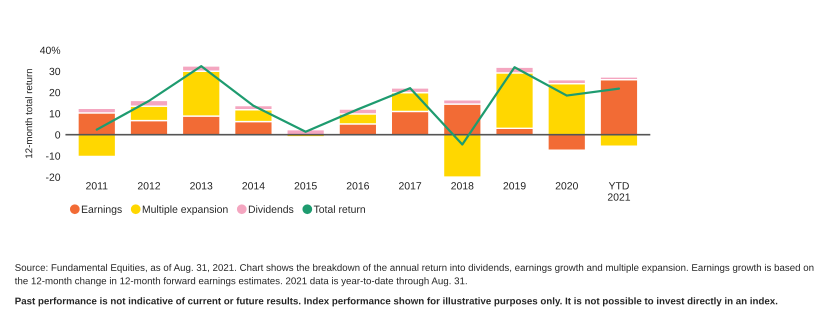 The image size is (818, 334). What do you see at coordinates (102, 210) in the screenshot?
I see `legend-label: Earnings` at bounding box center [102, 210].